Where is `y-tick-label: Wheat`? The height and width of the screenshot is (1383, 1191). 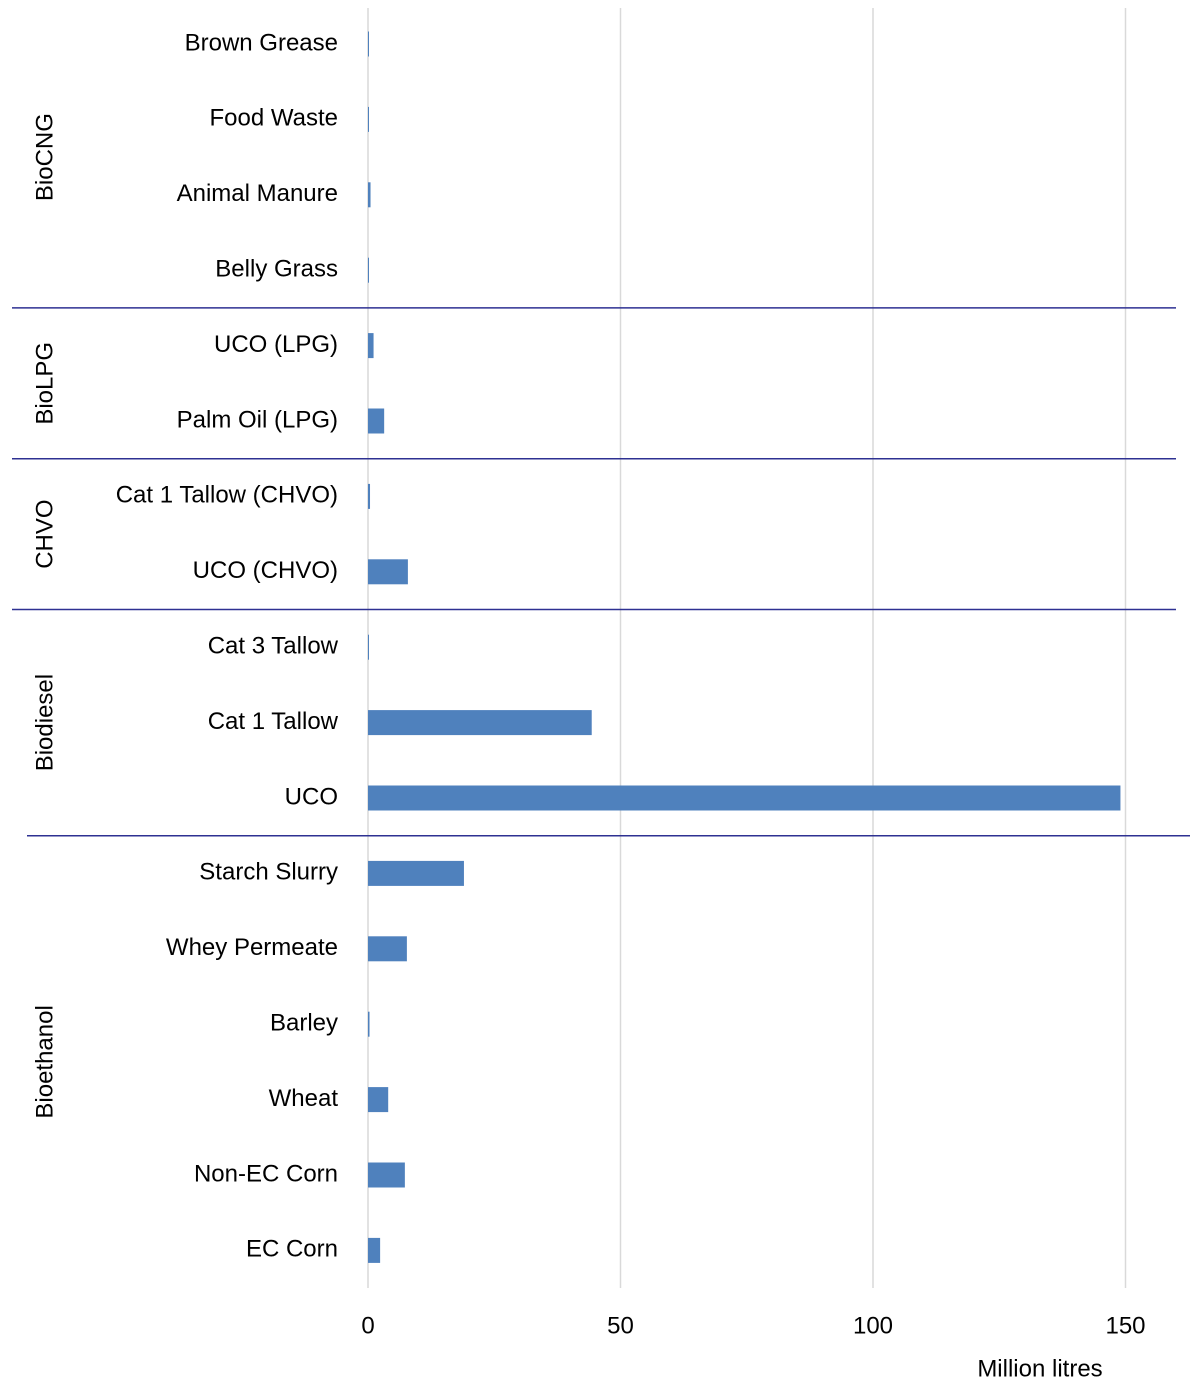 y-tick-label: Wheat is located at coordinates (304, 1098).